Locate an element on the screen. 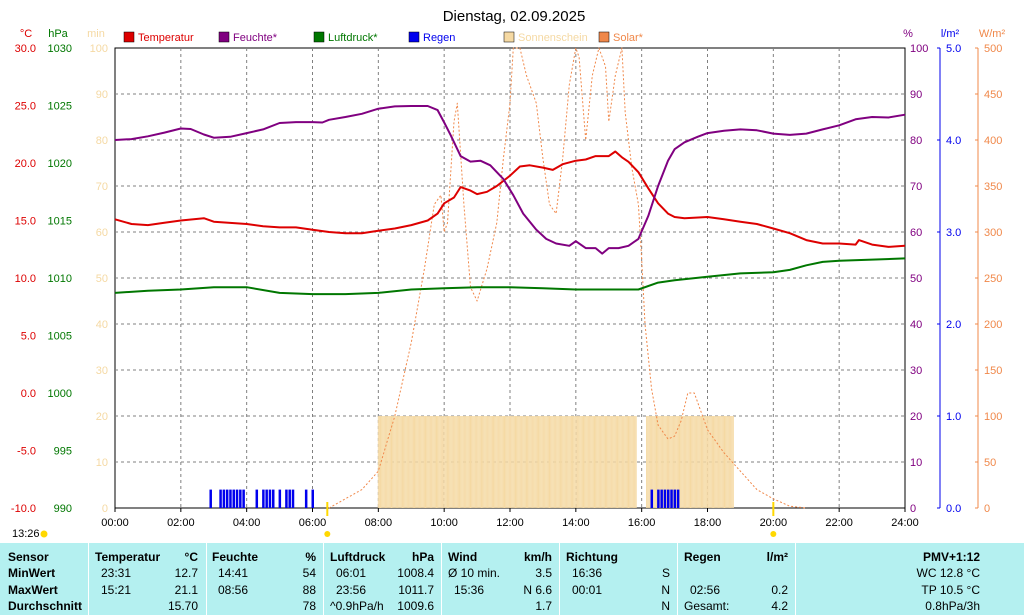 This screenshot has height=615, width=1024. rain-tick-label: 0.0 is located at coordinates (953, 509).